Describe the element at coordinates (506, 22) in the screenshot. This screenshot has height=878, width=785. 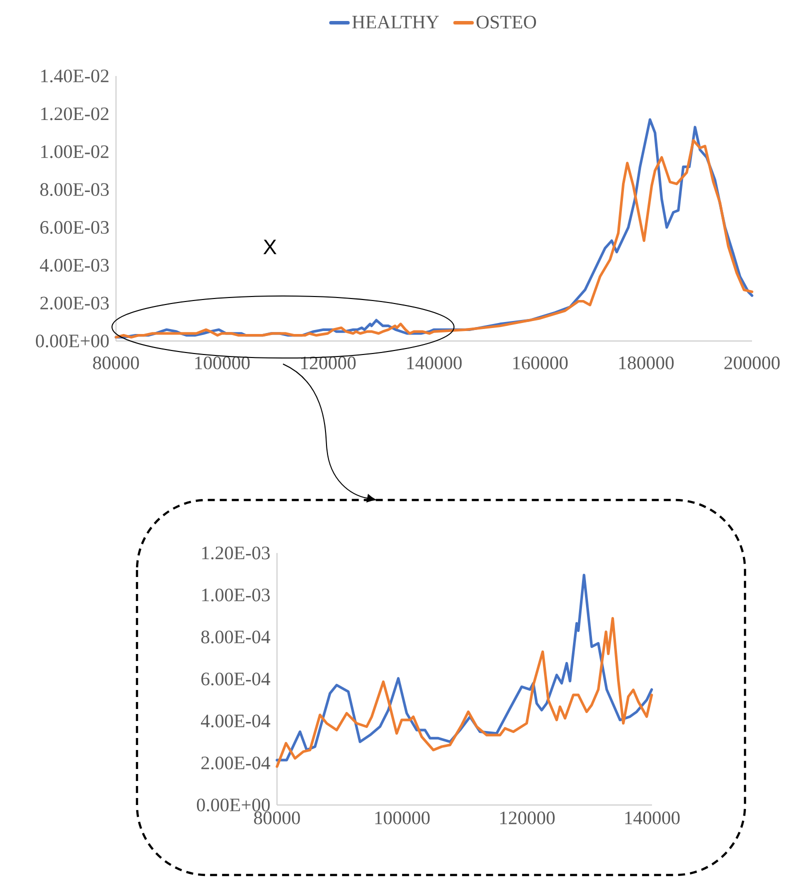
I see `legend-label: OSTEO` at that location.